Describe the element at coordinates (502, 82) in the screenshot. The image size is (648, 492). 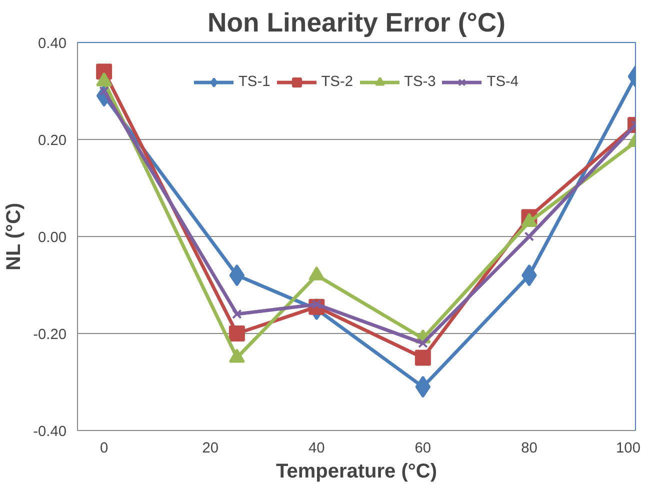
I see `legend-label: TS-4` at that location.